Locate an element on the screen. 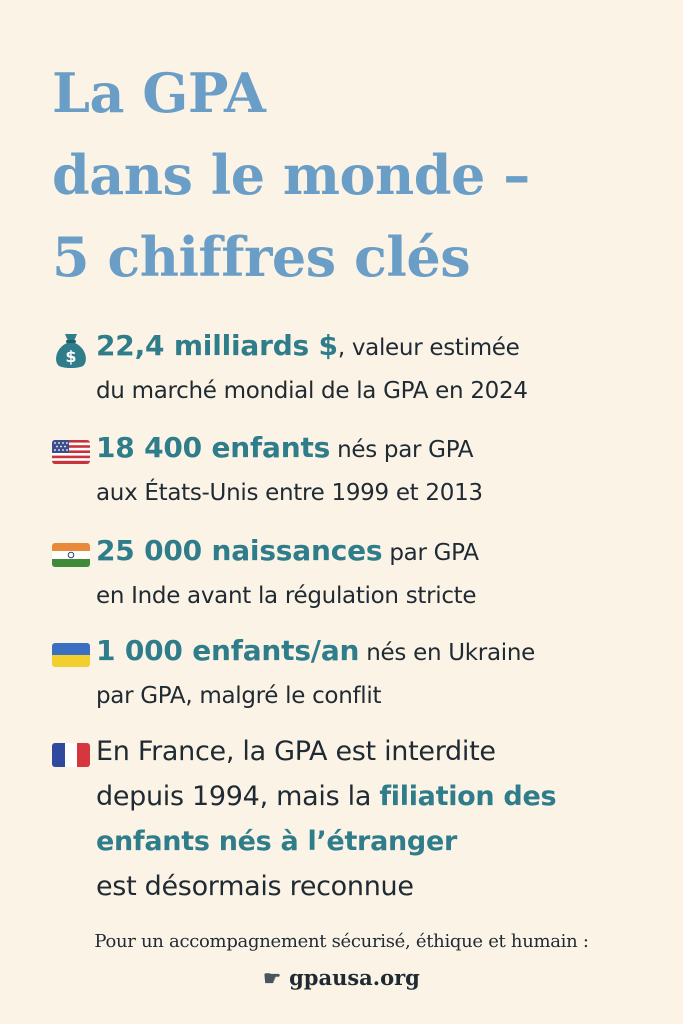 This screenshot has height=1024, width=683. pointing-hand-icon: ☛ is located at coordinates (272, 978).